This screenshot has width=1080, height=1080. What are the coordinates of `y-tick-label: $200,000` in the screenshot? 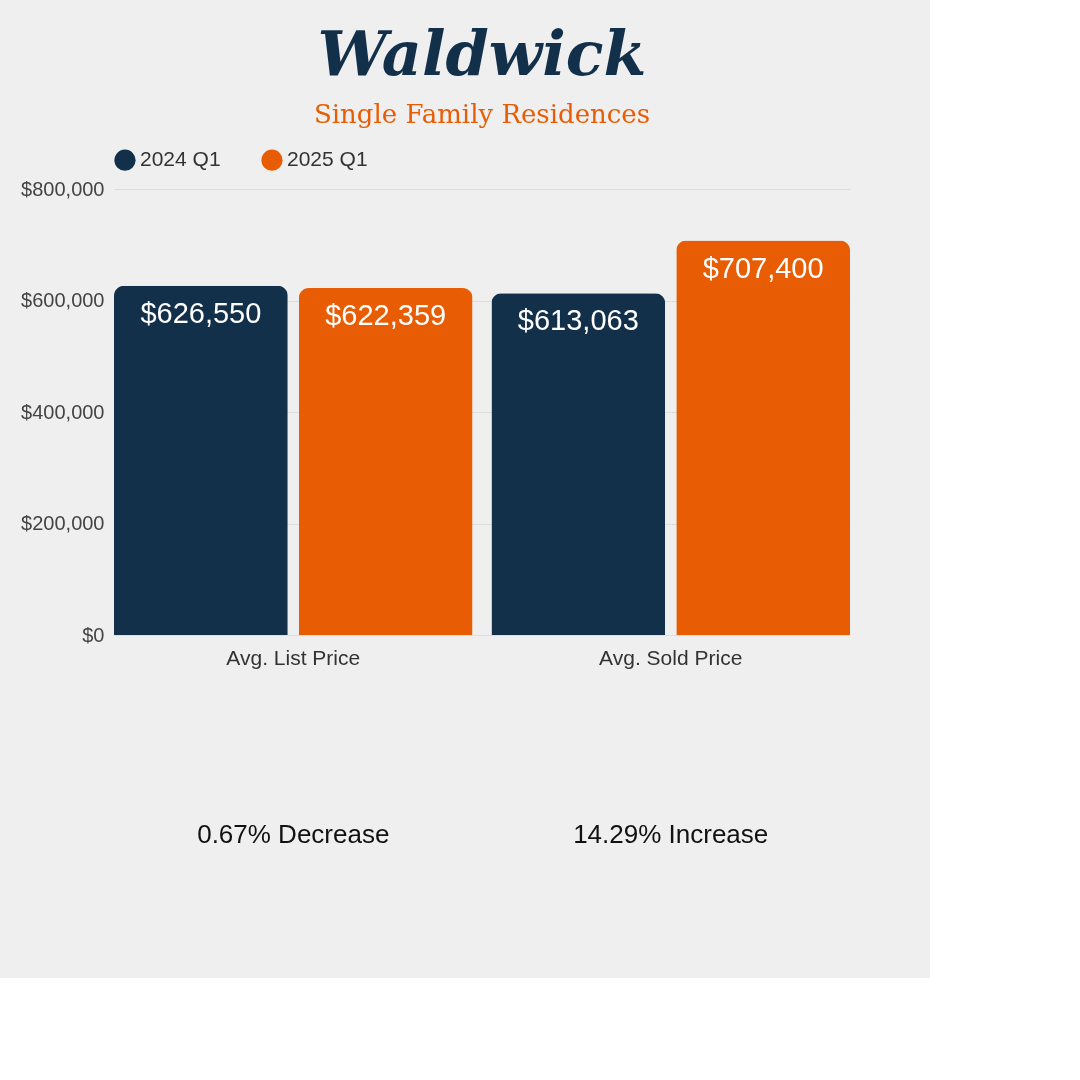 It's located at (63, 523).